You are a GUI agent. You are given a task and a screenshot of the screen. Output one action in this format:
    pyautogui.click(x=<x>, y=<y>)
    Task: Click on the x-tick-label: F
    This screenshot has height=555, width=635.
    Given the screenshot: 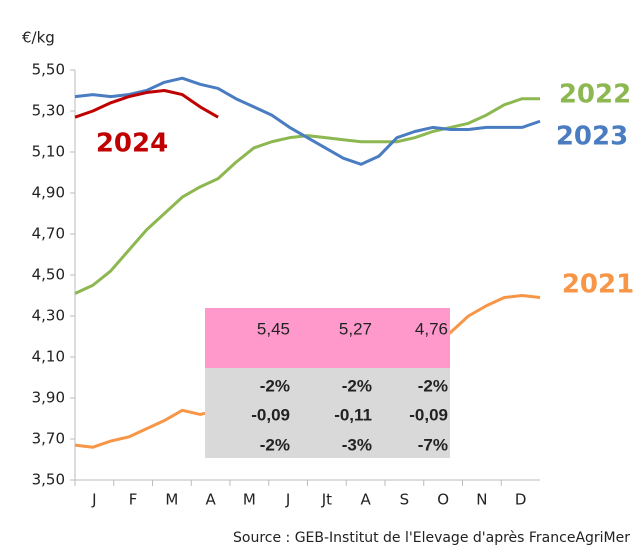 What is the action you would take?
    pyautogui.click(x=133, y=500)
    